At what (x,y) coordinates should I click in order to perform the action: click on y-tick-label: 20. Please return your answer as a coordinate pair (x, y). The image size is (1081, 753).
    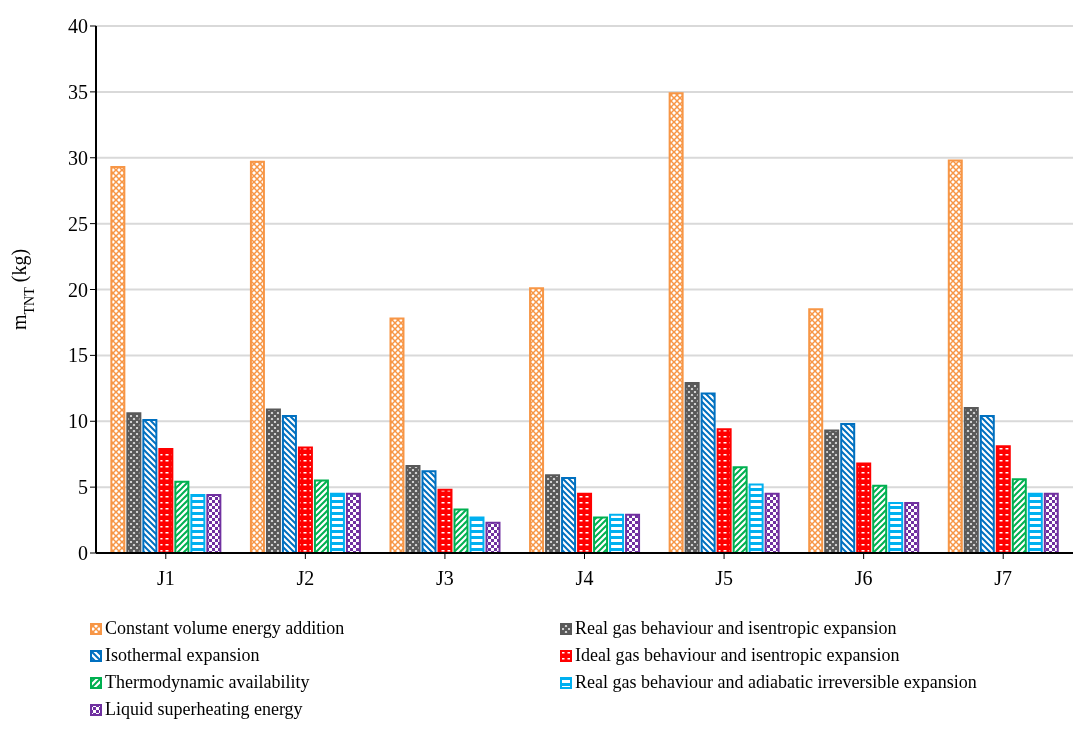
    Looking at the image, I should click on (78, 289).